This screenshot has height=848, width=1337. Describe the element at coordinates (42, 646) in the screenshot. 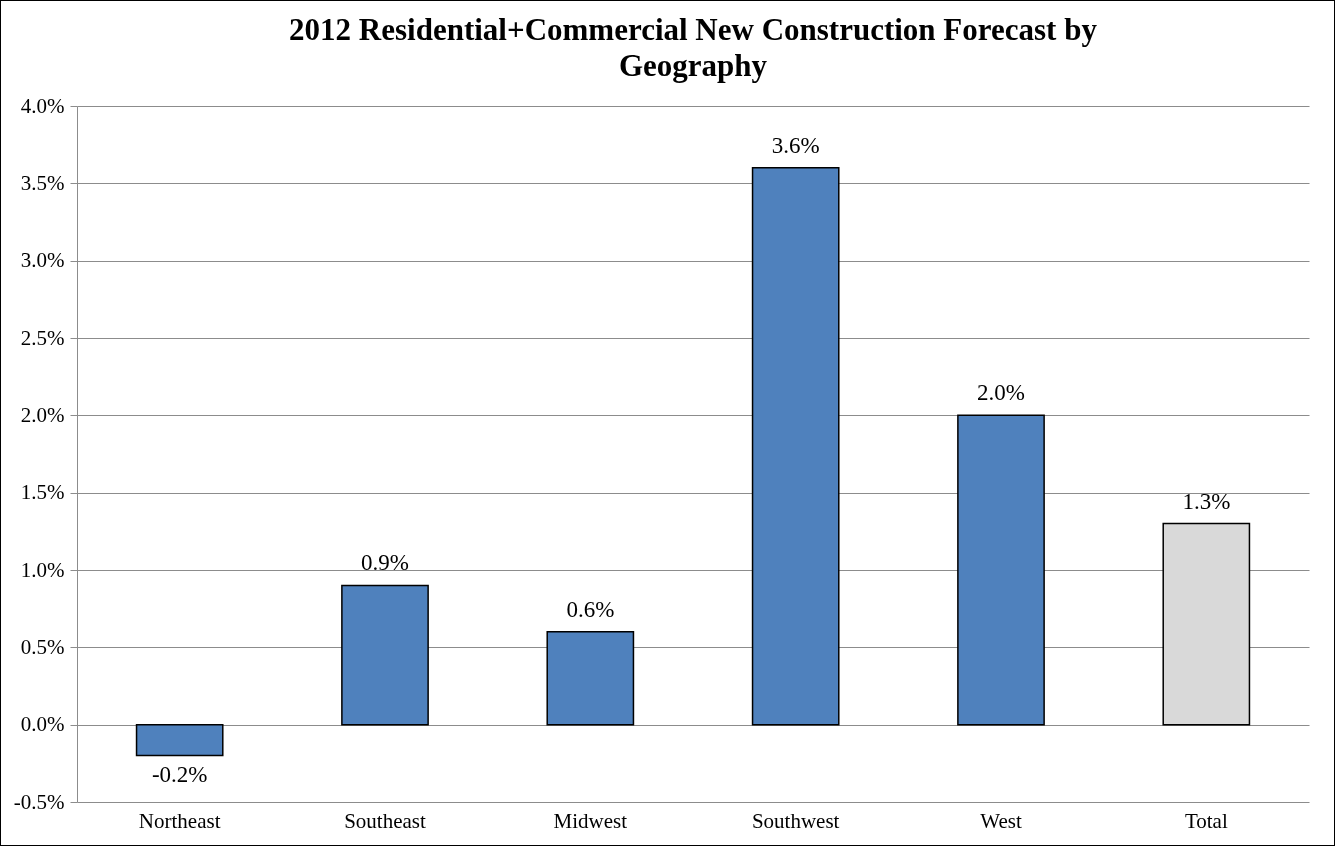

I see `y-tick-label: 0.5%` at that location.